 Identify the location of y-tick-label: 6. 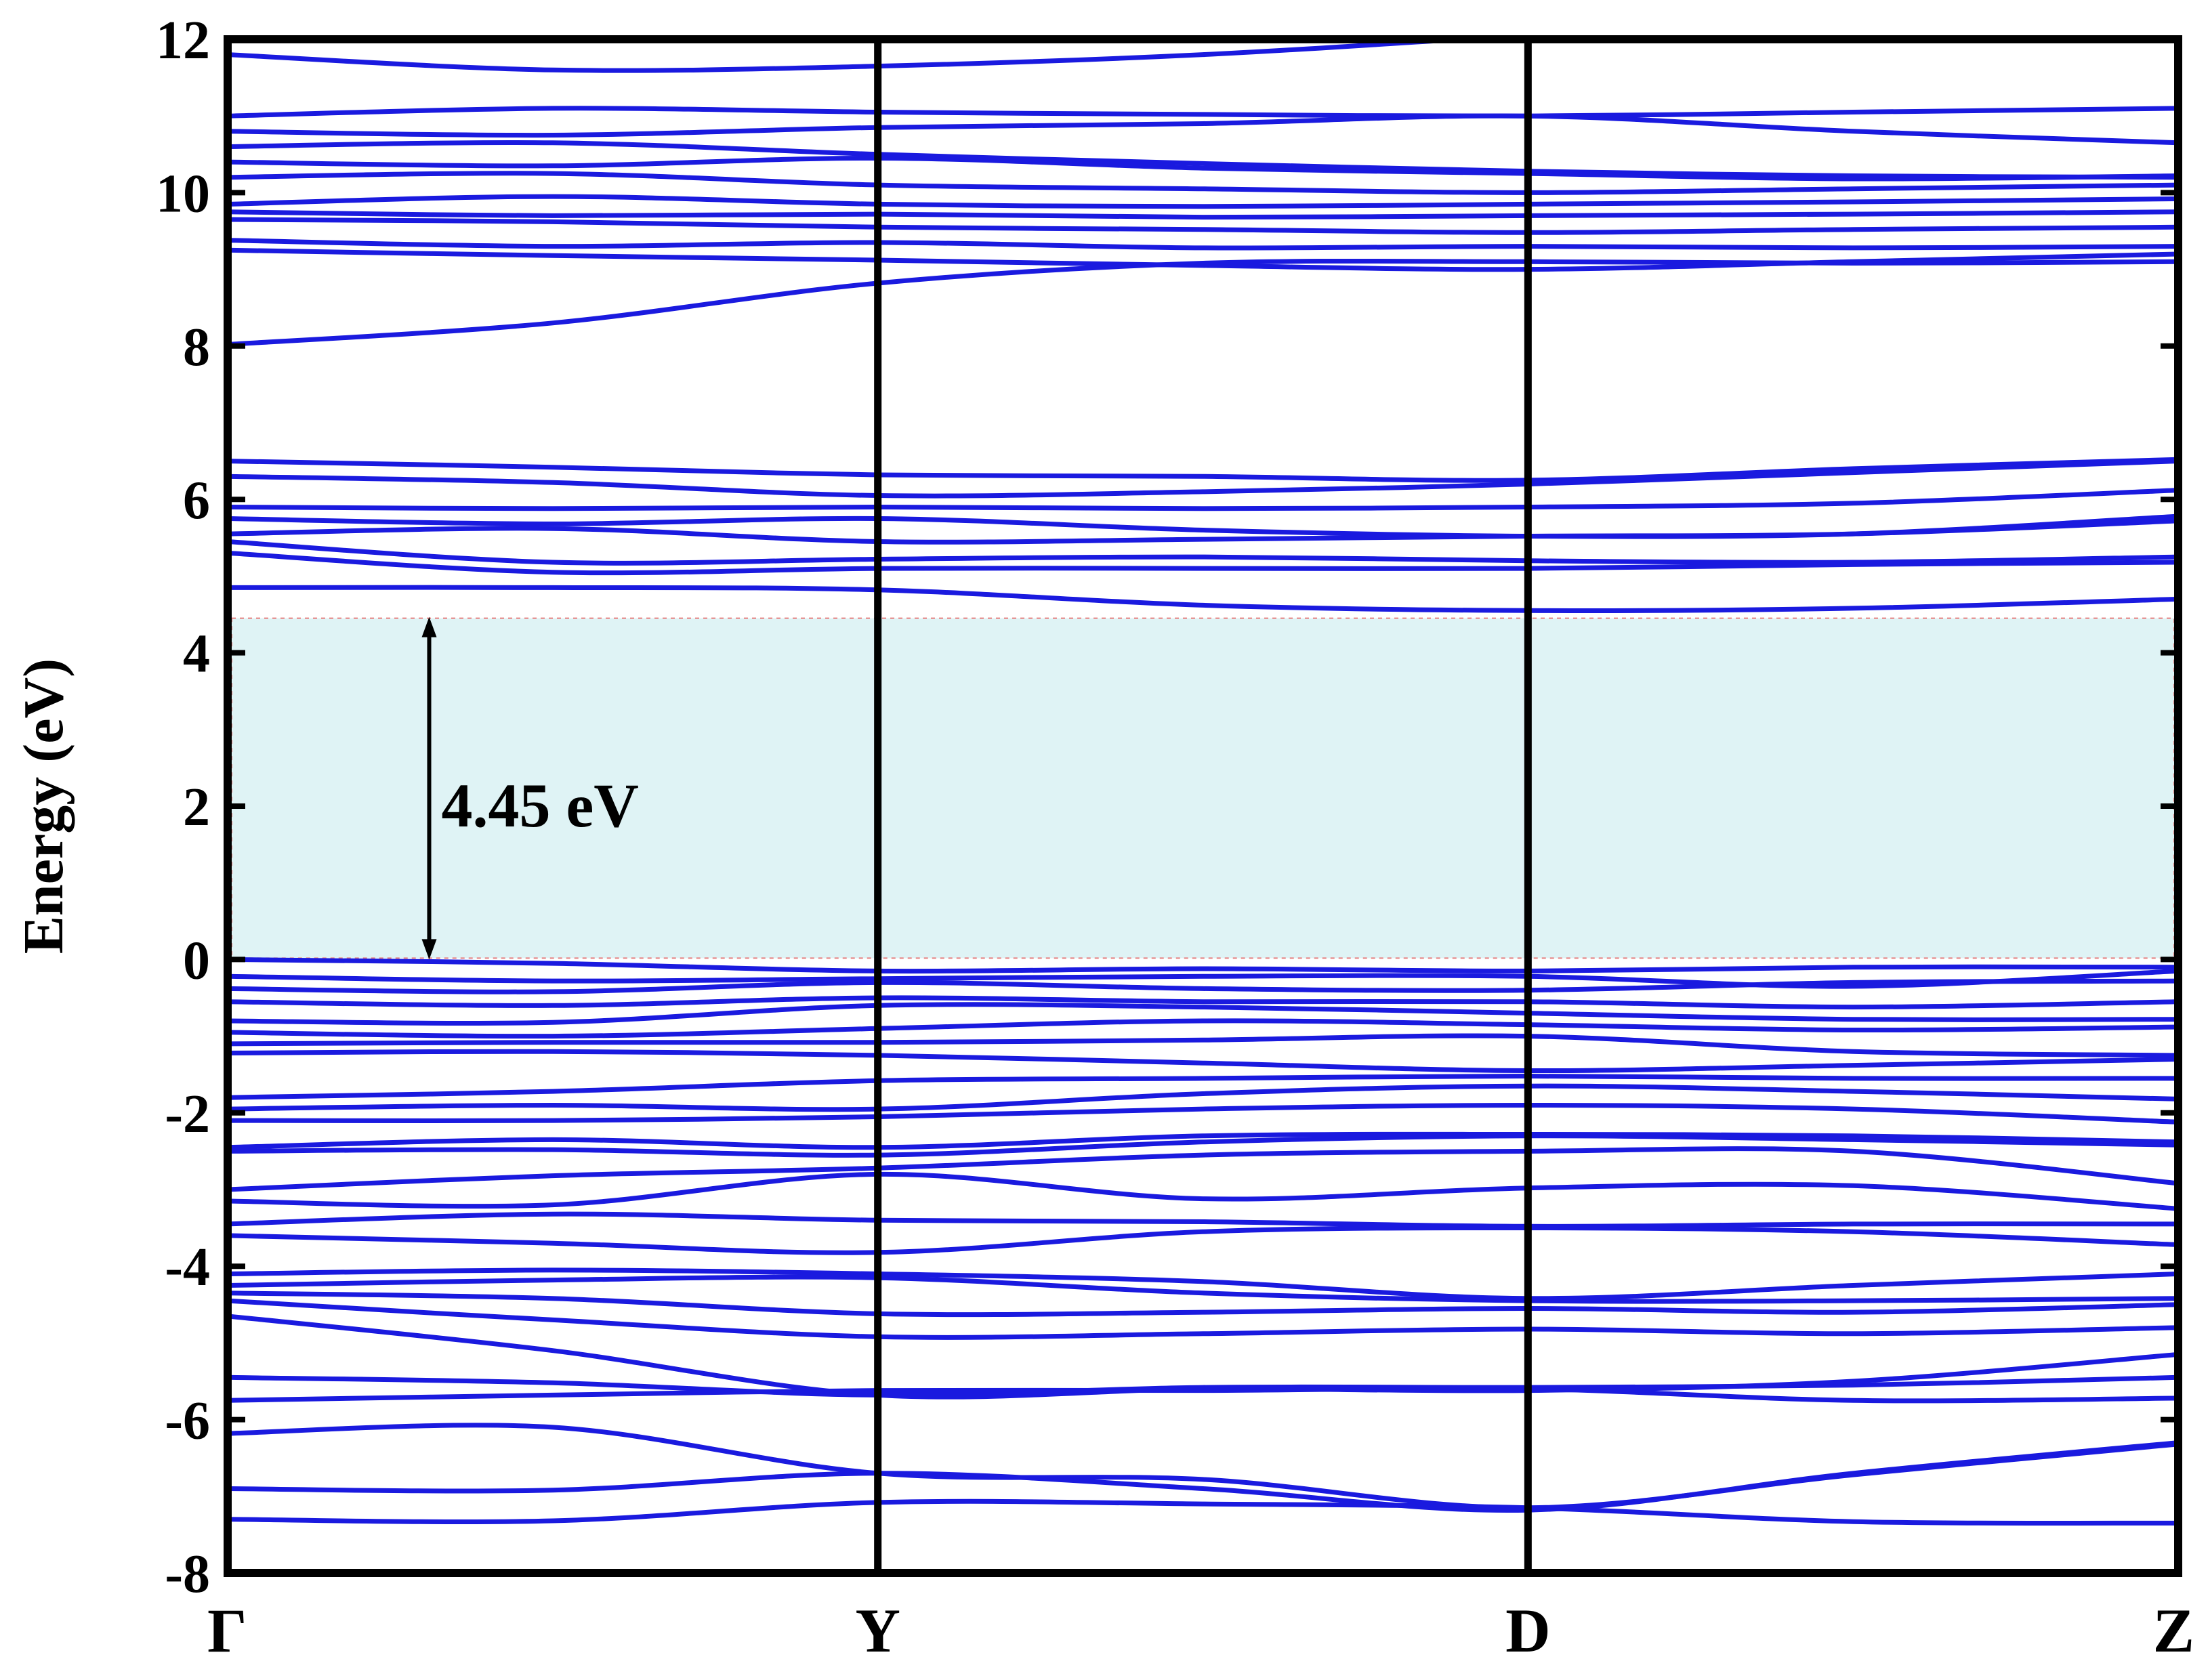
(196, 500).